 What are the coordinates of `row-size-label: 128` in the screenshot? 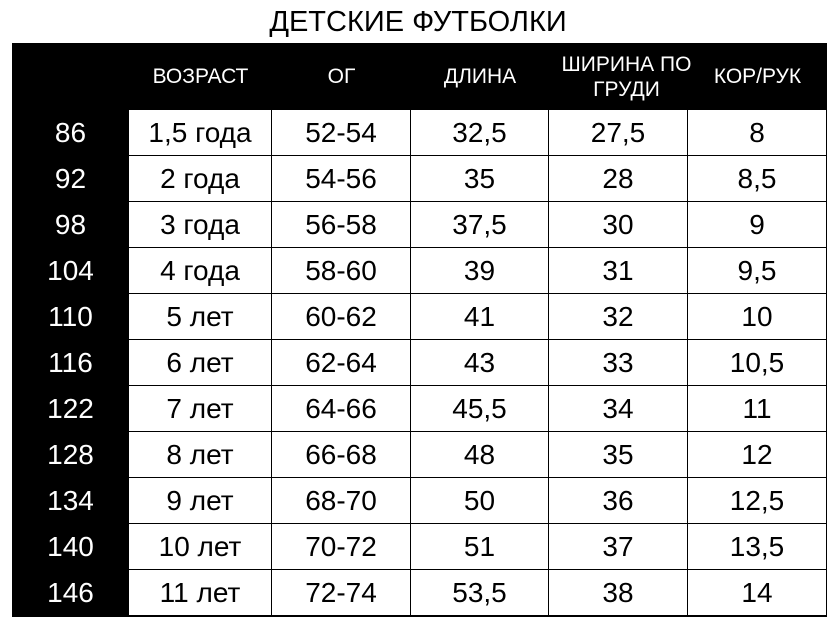 It's located at (70, 454).